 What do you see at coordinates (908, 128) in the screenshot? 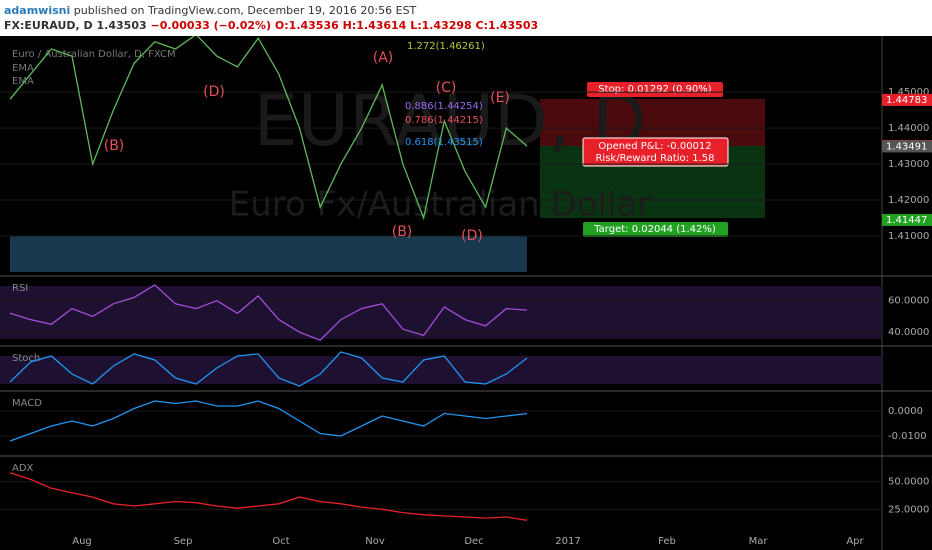
I see `y-tick-label: 1.44000` at bounding box center [908, 128].